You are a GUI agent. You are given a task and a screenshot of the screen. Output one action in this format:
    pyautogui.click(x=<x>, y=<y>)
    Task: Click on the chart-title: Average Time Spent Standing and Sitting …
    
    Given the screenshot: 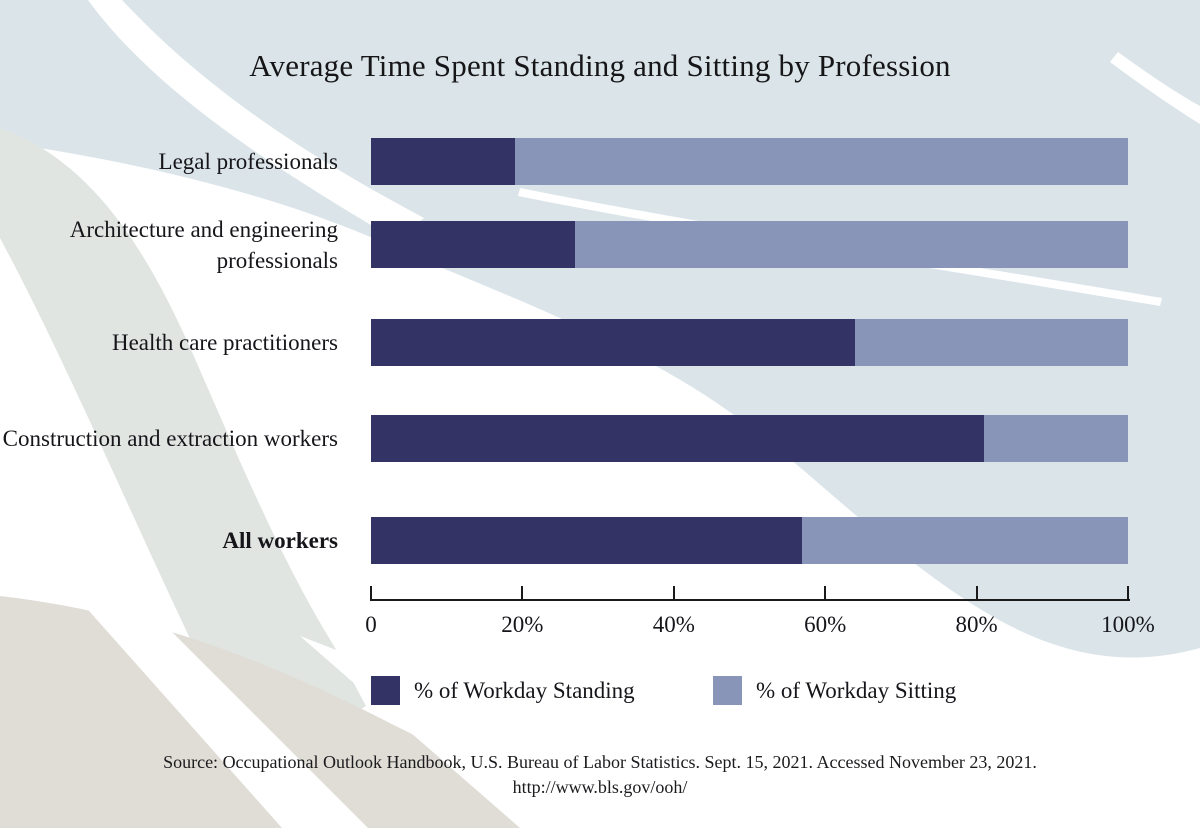 What is the action you would take?
    pyautogui.click(x=600, y=65)
    